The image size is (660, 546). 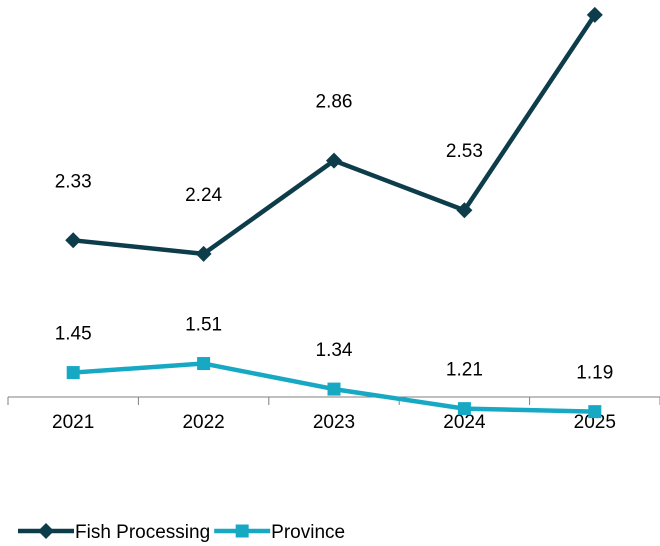 What do you see at coordinates (73, 181) in the screenshot?
I see `data-label: 2.33` at bounding box center [73, 181].